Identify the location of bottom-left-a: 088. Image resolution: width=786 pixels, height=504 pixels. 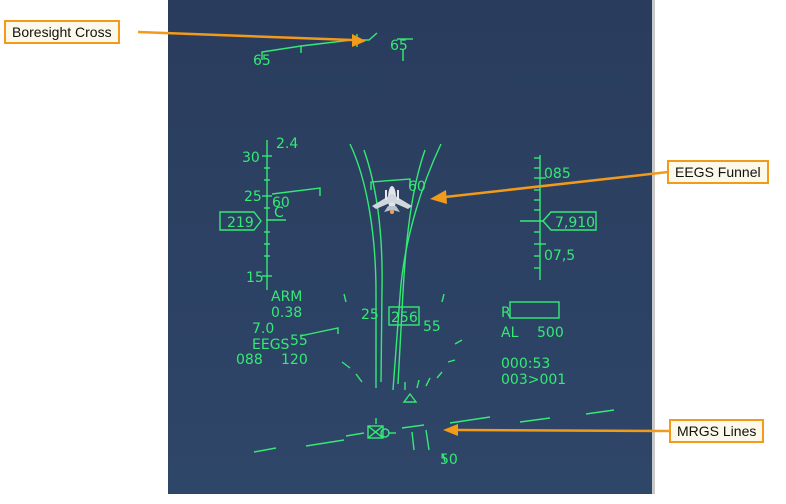
(249, 360).